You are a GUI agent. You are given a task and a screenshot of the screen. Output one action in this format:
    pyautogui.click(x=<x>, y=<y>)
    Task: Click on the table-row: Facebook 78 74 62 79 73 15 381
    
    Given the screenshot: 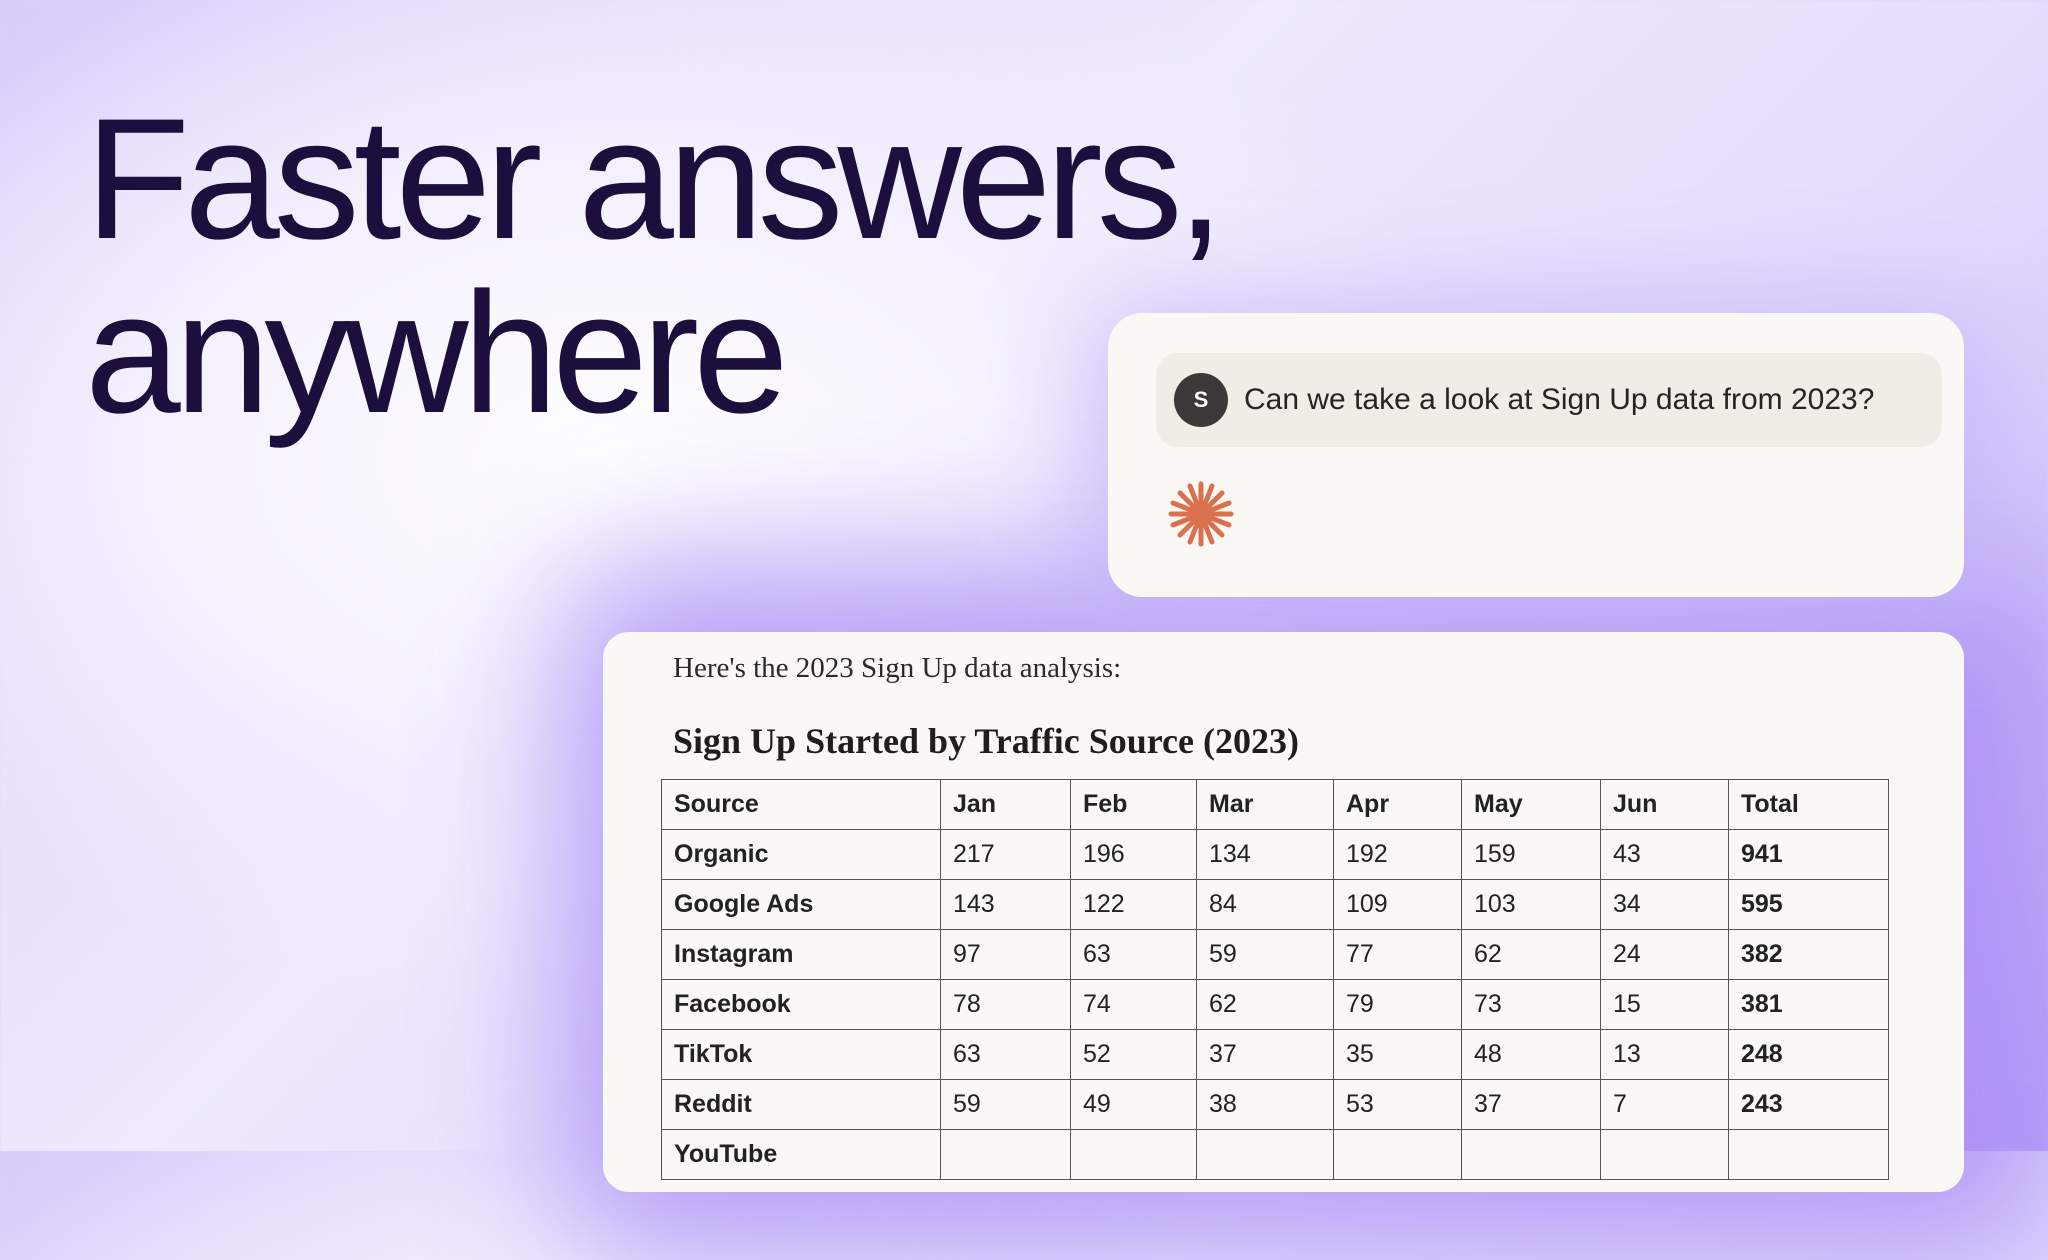 What is the action you would take?
    pyautogui.click(x=1275, y=1004)
    